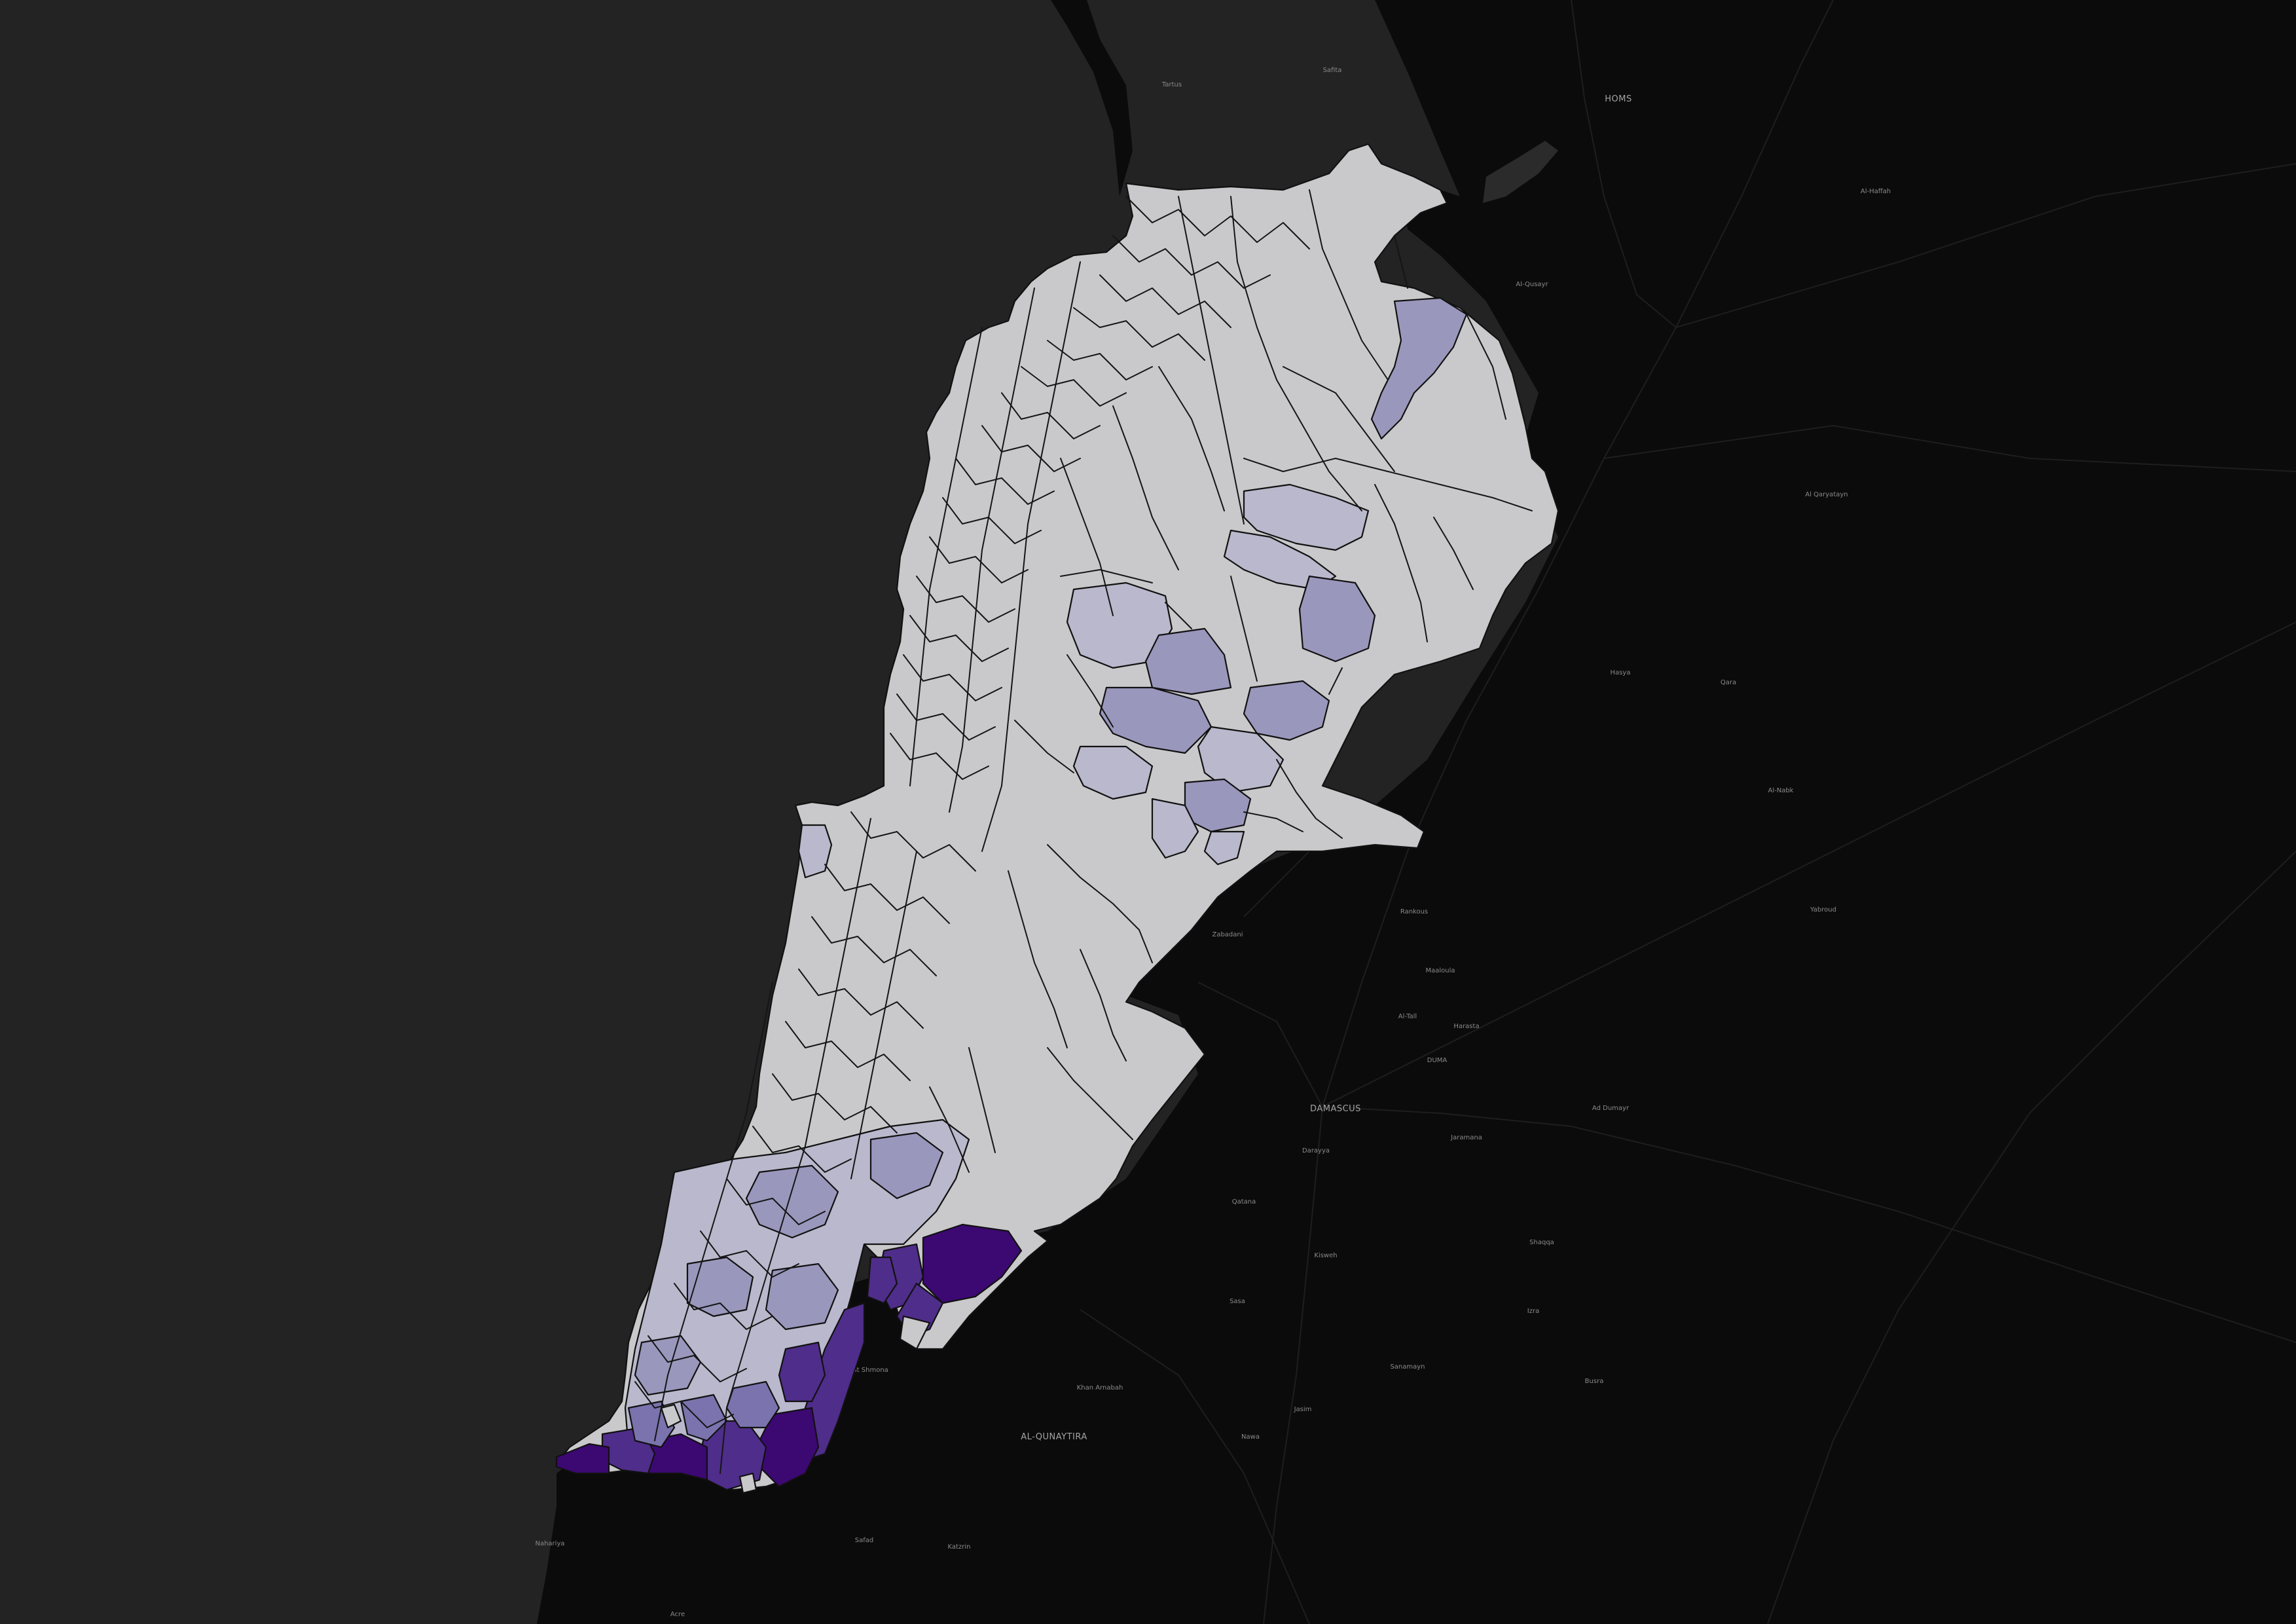 The image size is (2296, 1624). What do you see at coordinates (802, 1372) in the screenshot?
I see `region-aitaroun` at bounding box center [802, 1372].